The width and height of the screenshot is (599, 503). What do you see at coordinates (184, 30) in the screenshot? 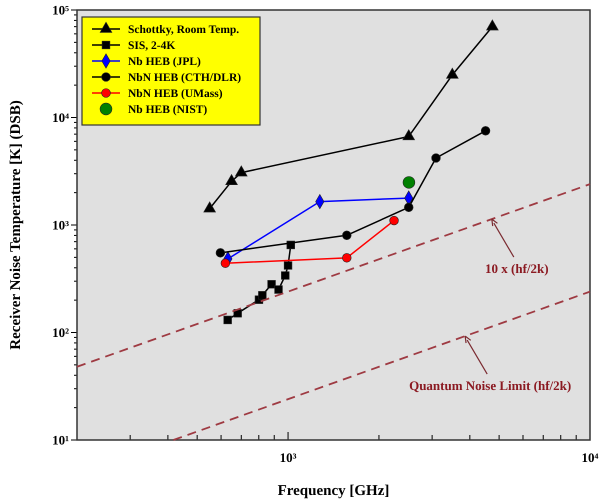
I see `legend-label: Schottky, Room Temp.` at bounding box center [184, 30].